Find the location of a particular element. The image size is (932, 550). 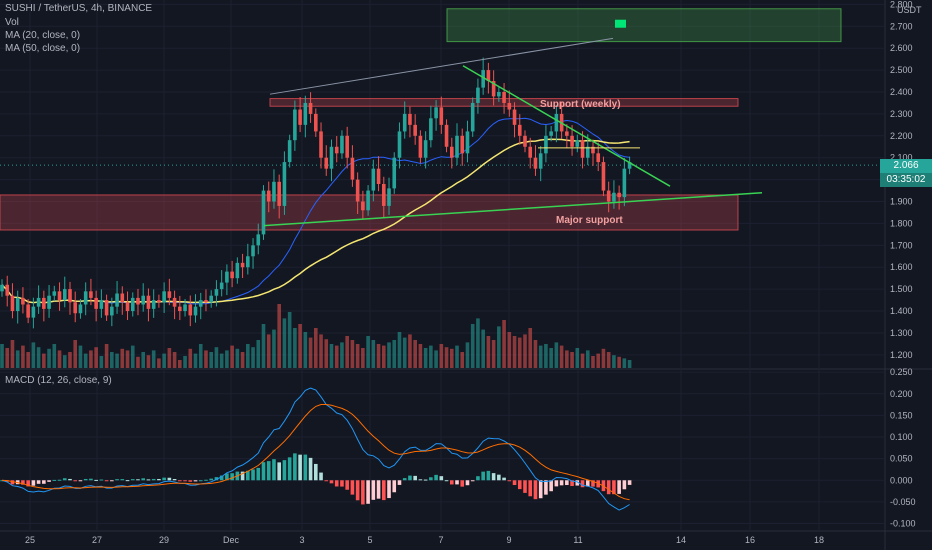

macd-tick-label: -0.050 is located at coordinates (903, 502).